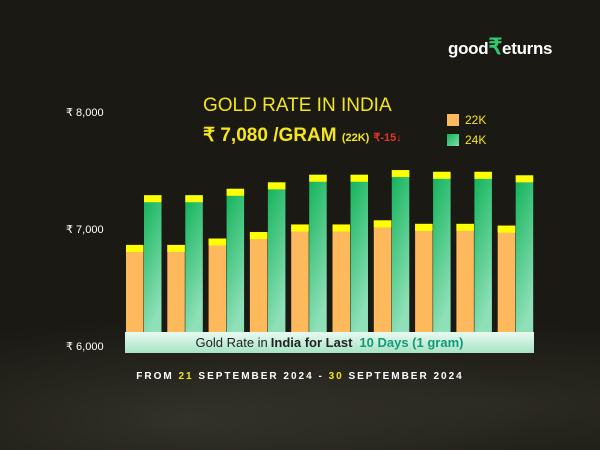 This screenshot has height=450, width=600. What do you see at coordinates (297, 105) in the screenshot?
I see `chart-title: GOLD RATE IN INDIA` at bounding box center [297, 105].